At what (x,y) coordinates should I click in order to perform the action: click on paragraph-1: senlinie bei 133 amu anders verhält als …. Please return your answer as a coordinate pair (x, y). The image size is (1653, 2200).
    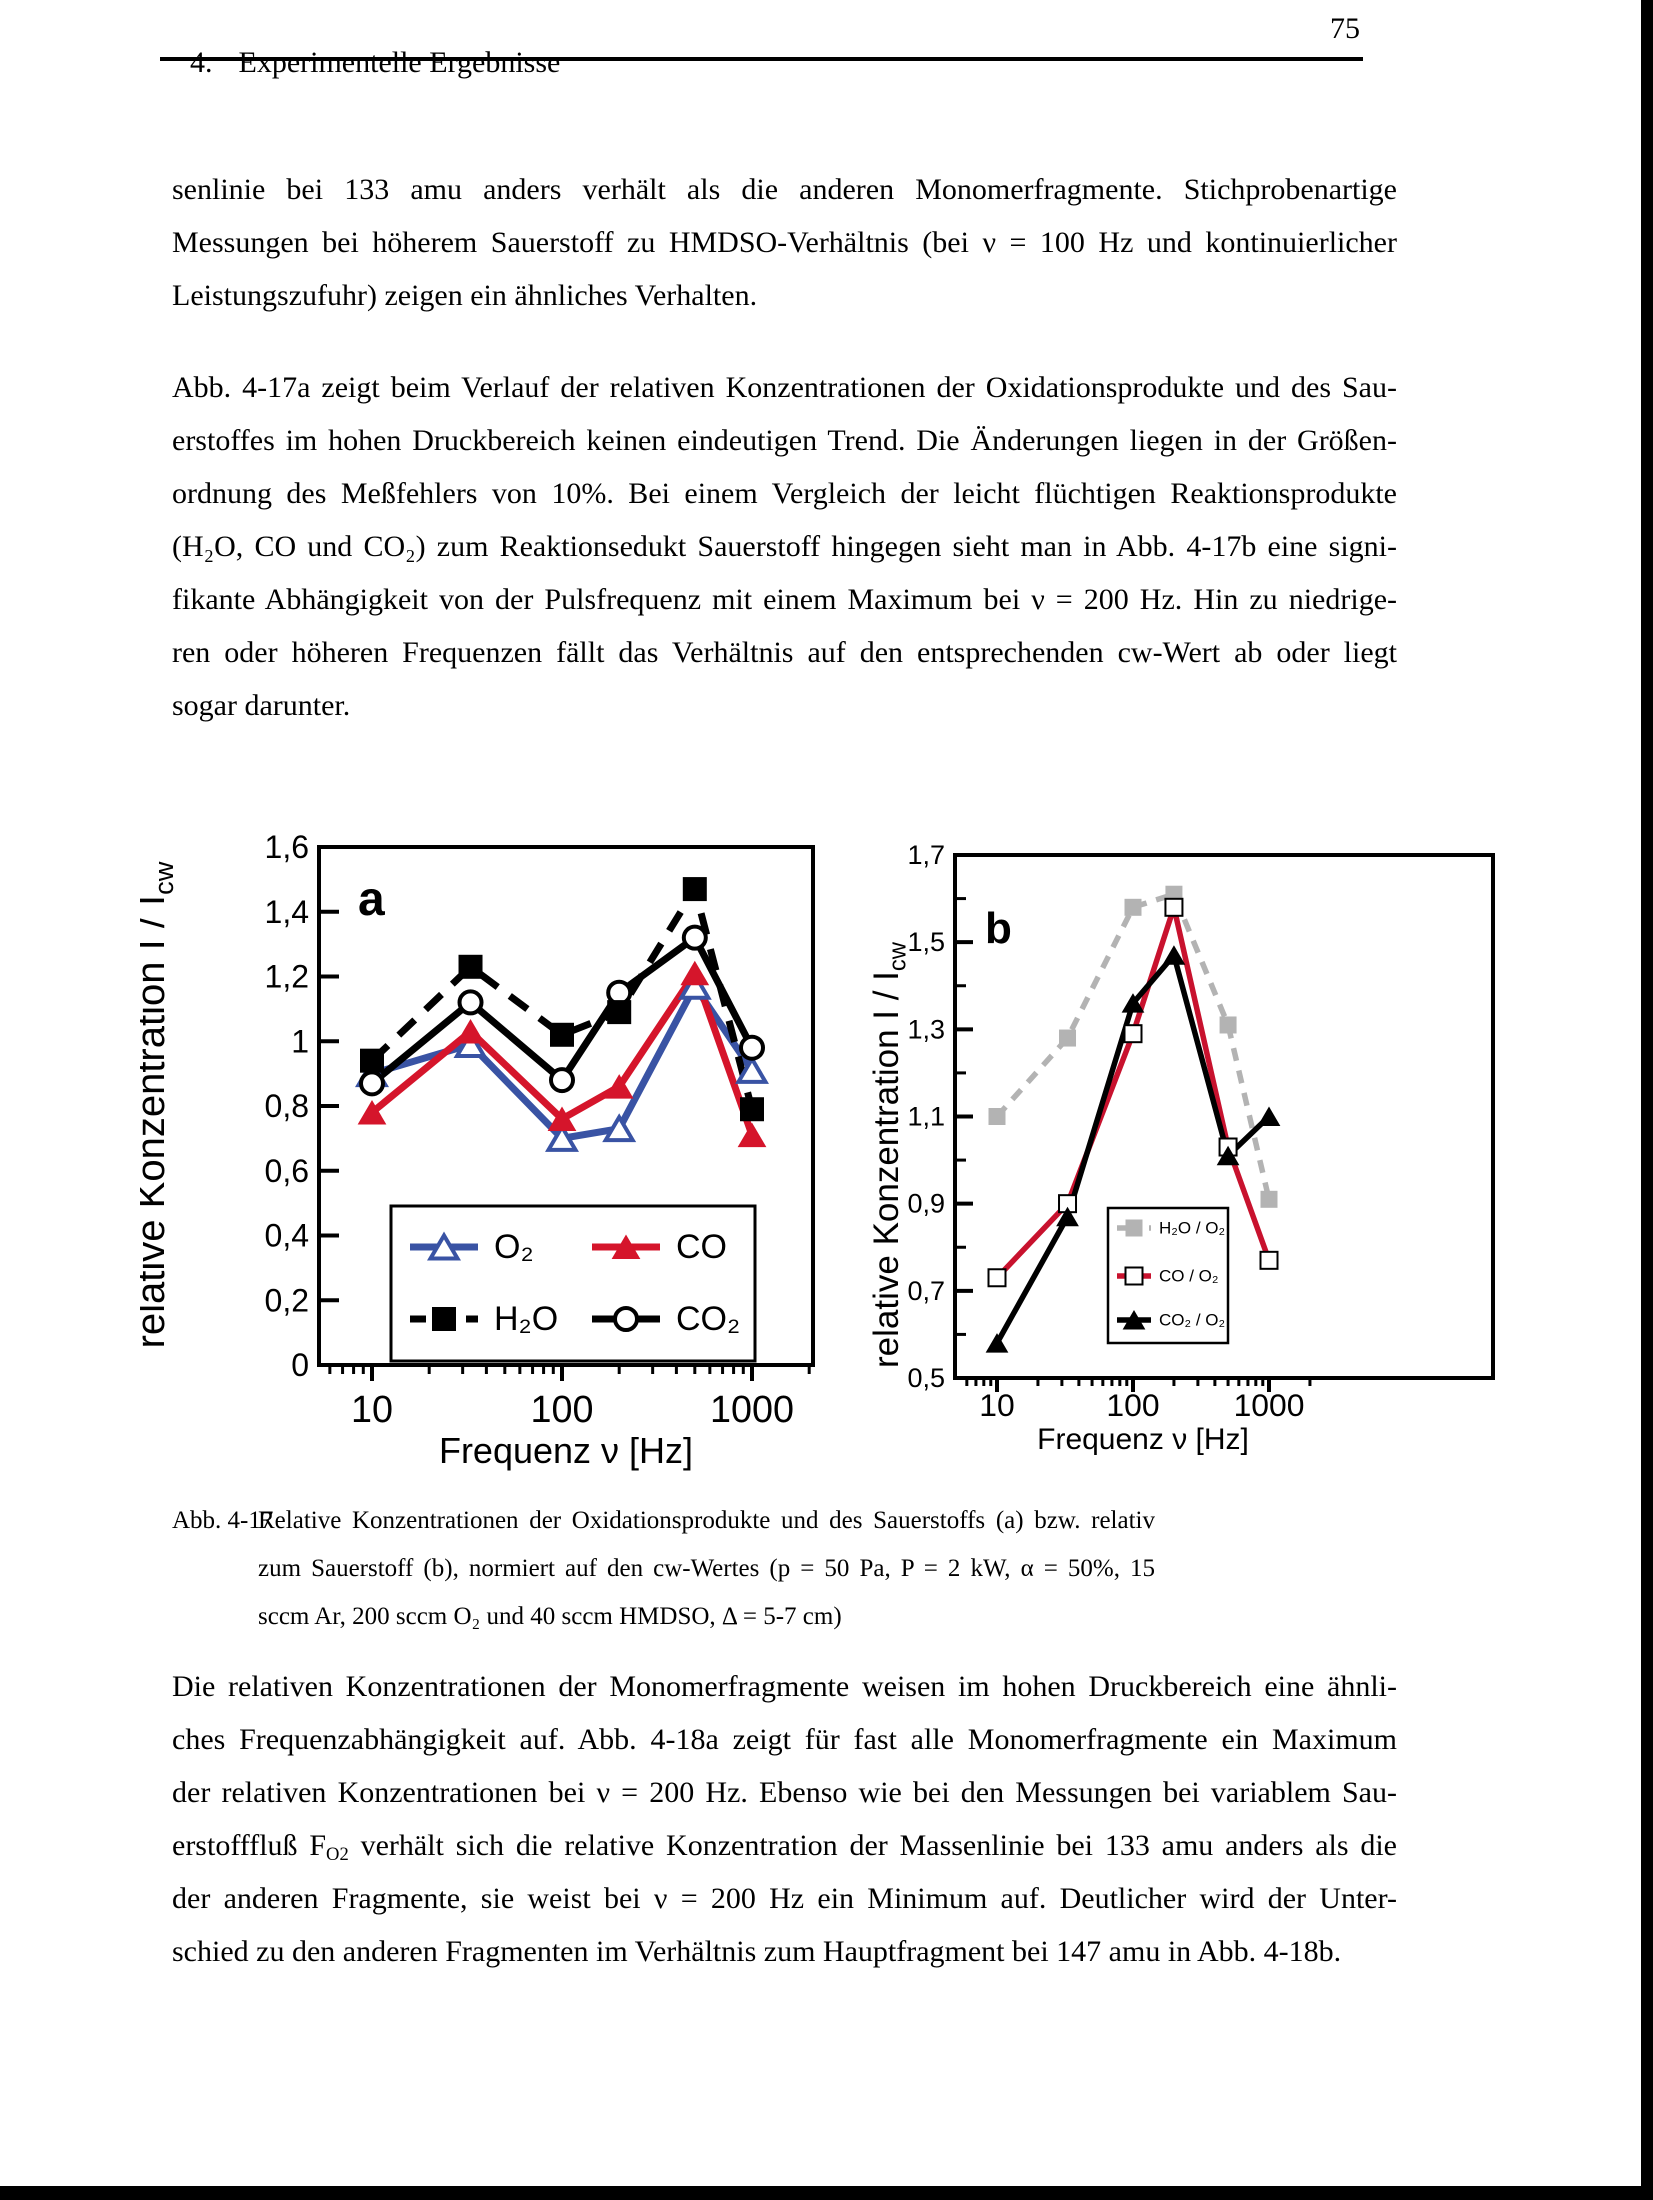
    Looking at the image, I should click on (784, 242).